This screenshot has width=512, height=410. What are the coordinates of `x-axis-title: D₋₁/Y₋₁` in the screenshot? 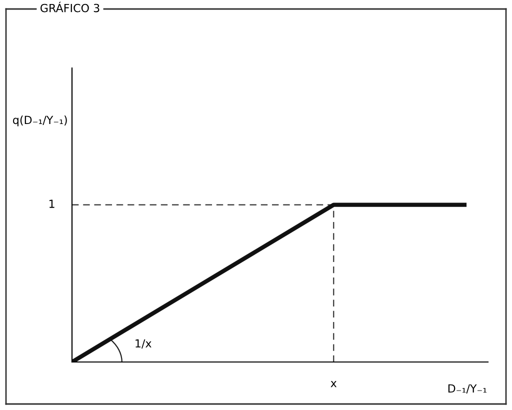 It's located at (467, 389).